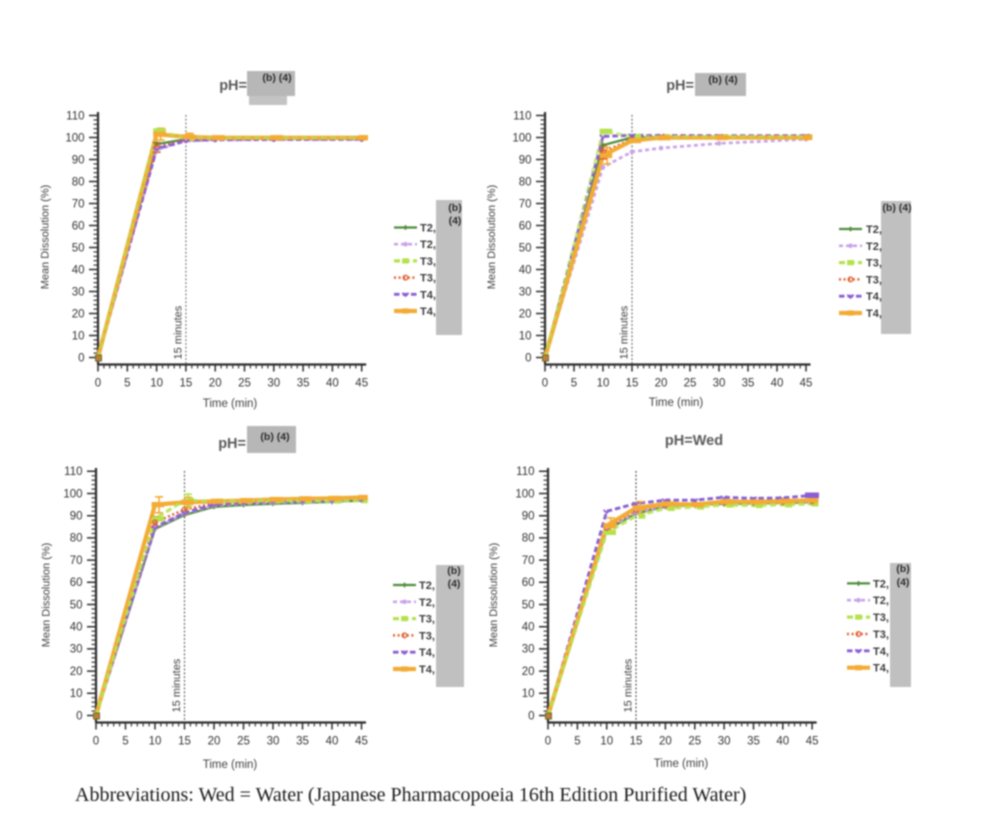 This screenshot has width=999, height=819. What do you see at coordinates (454, 584) in the screenshot?
I see `svg-text: (4)` at bounding box center [454, 584].